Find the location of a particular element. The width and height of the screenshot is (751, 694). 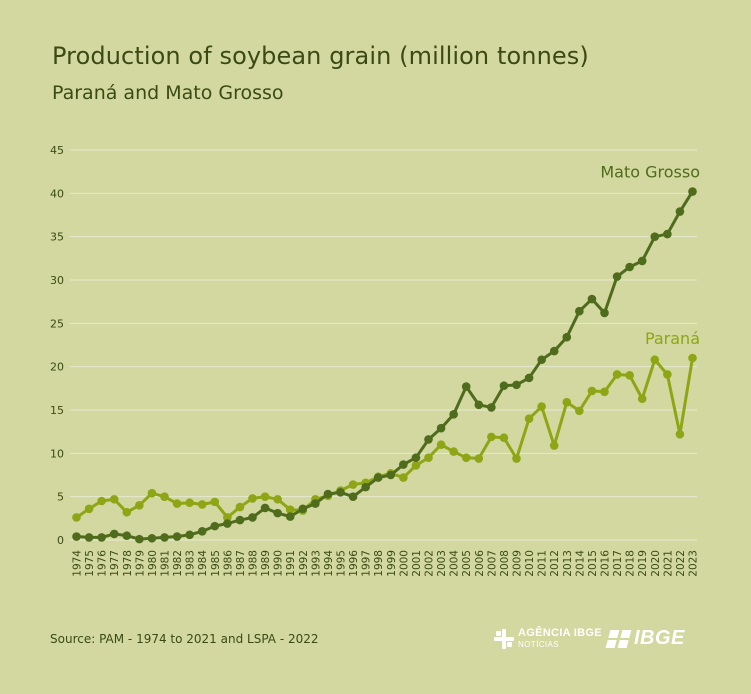

x-tick-label: 1981 is located at coordinates (166, 563).